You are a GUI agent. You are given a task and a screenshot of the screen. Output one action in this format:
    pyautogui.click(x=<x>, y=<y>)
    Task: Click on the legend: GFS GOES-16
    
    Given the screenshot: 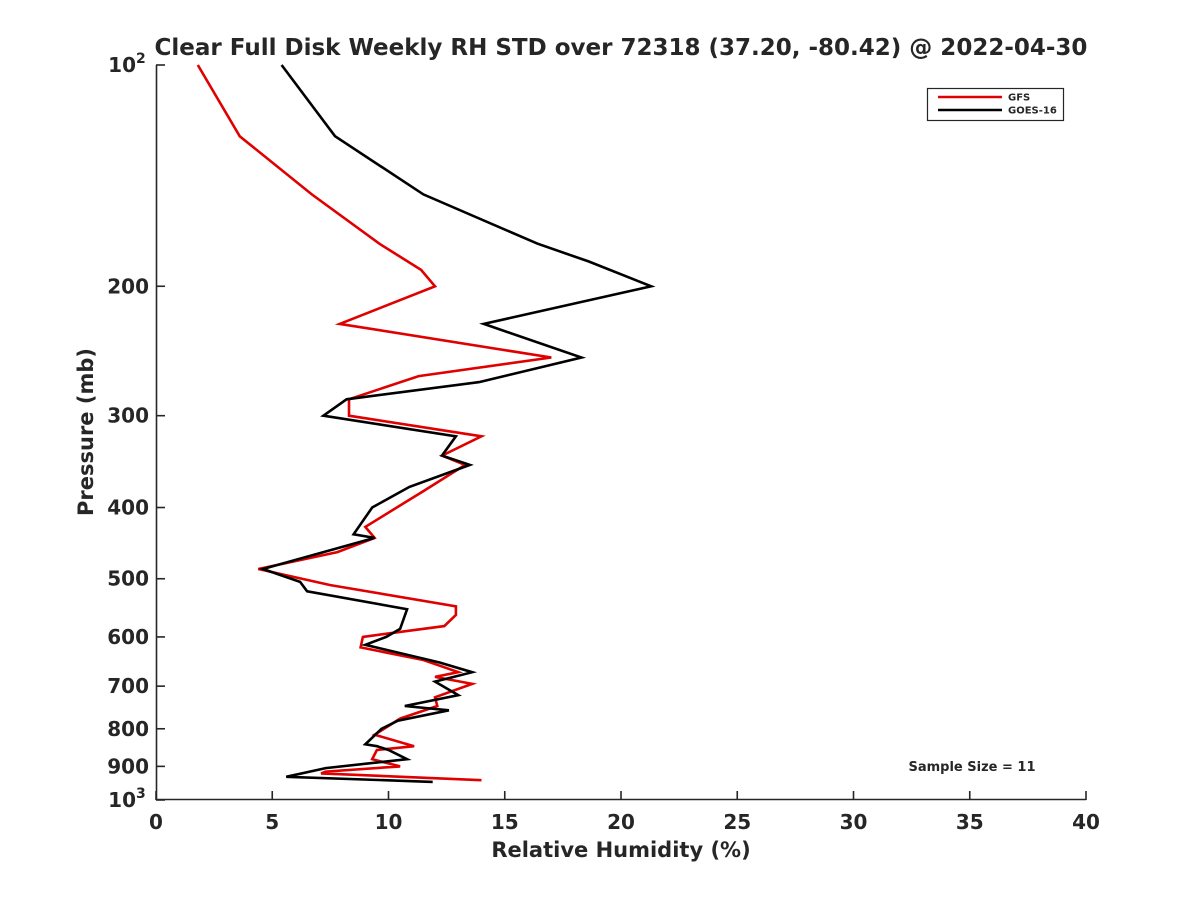 What is the action you would take?
    pyautogui.click(x=995, y=104)
    